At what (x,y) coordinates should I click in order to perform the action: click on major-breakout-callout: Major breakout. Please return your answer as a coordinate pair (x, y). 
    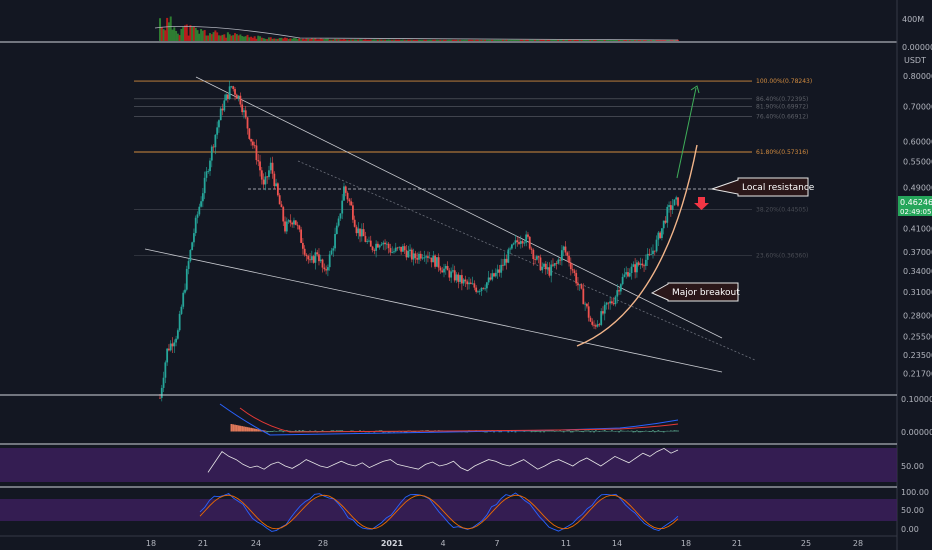
    Looking at the image, I should click on (695, 292).